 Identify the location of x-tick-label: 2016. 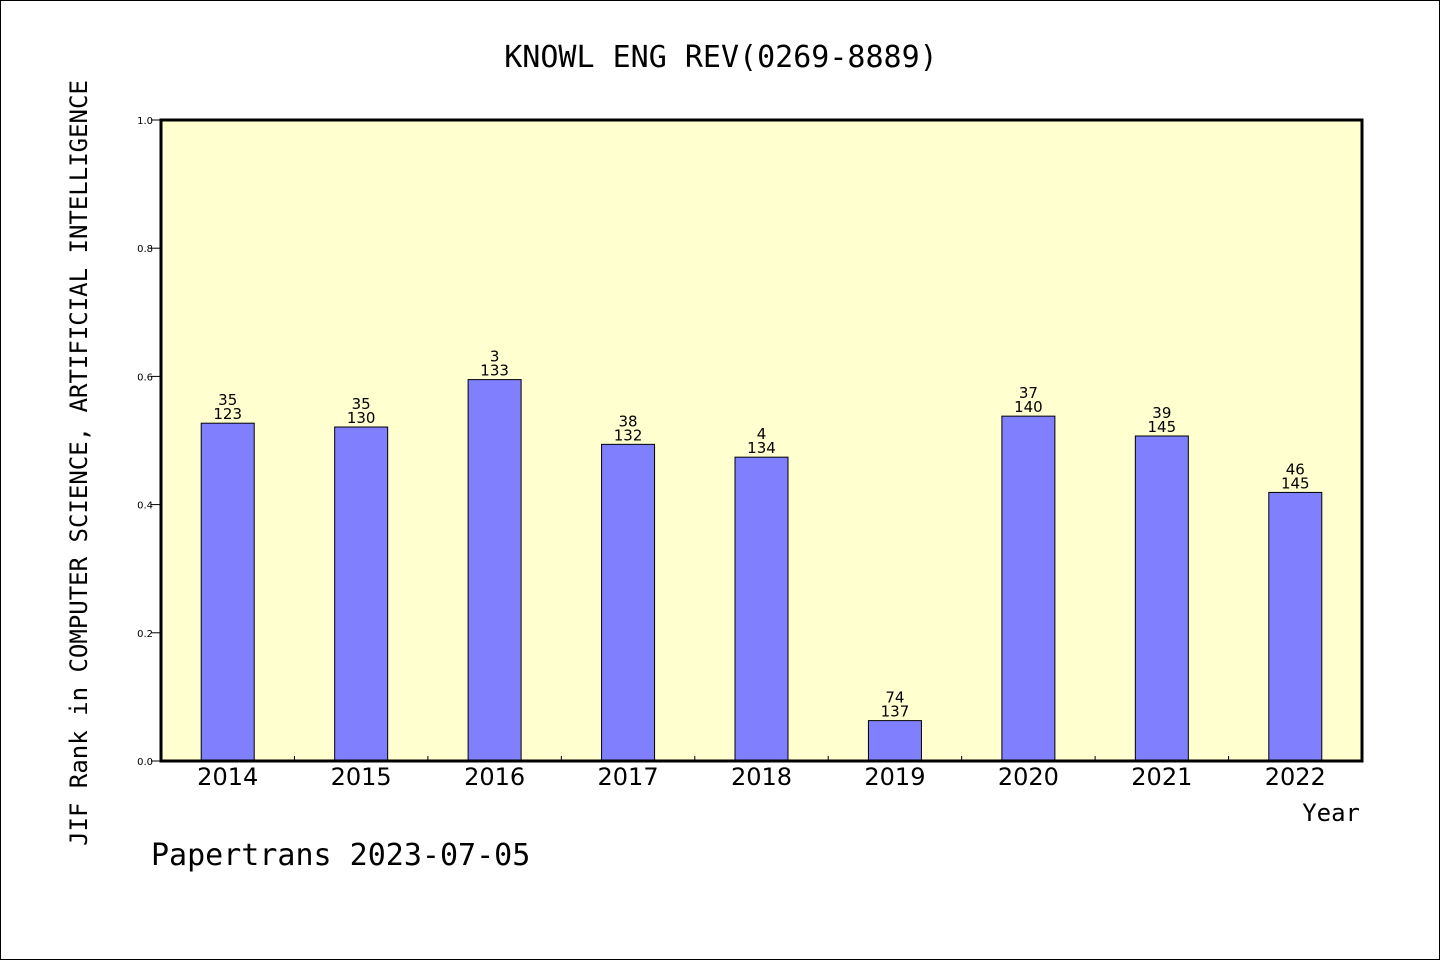
(494, 777).